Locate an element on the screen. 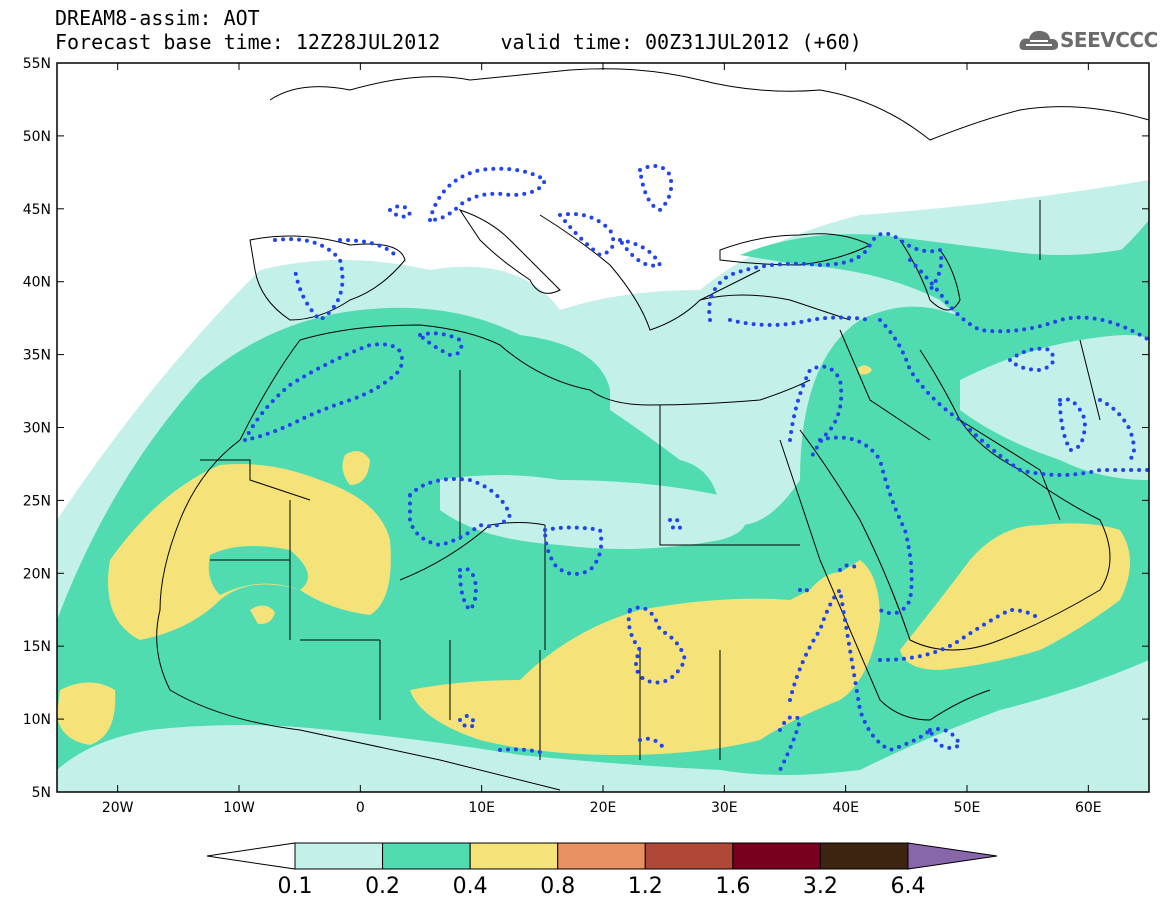 This screenshot has width=1165, height=905. contour-balkans is located at coordinates (610, 240).